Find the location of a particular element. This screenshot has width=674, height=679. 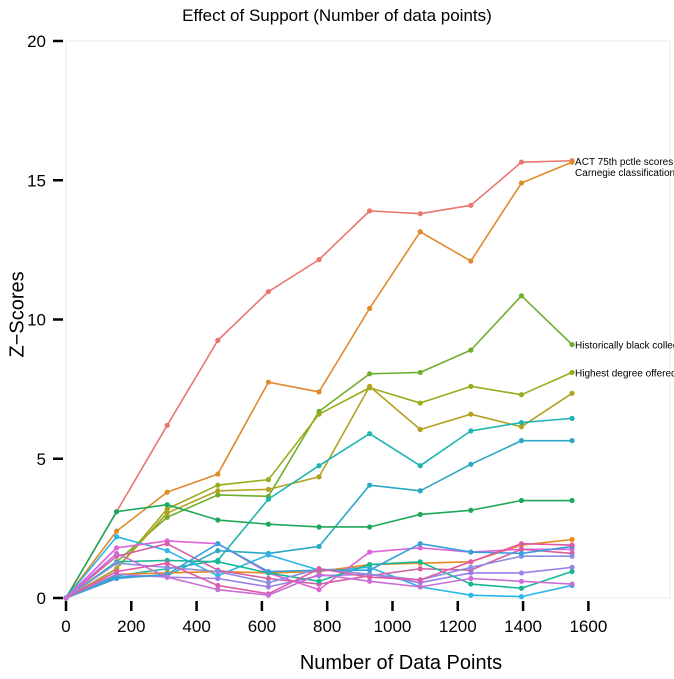

x-tick-label: 1600 is located at coordinates (588, 626).